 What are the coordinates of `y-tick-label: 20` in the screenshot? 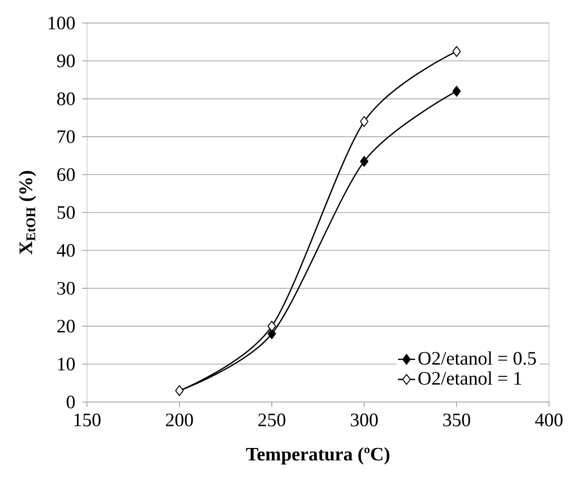 It's located at (66, 326).